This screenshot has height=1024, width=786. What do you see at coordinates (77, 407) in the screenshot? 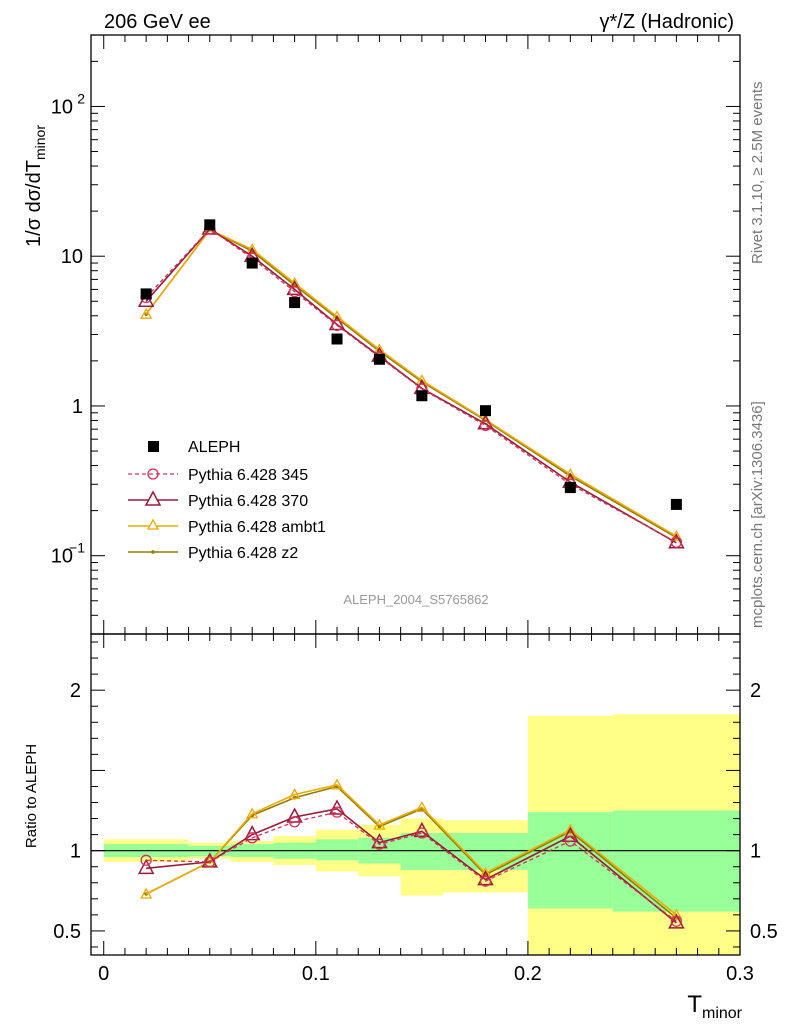
I see `y-tick-label: 1` at bounding box center [77, 407].